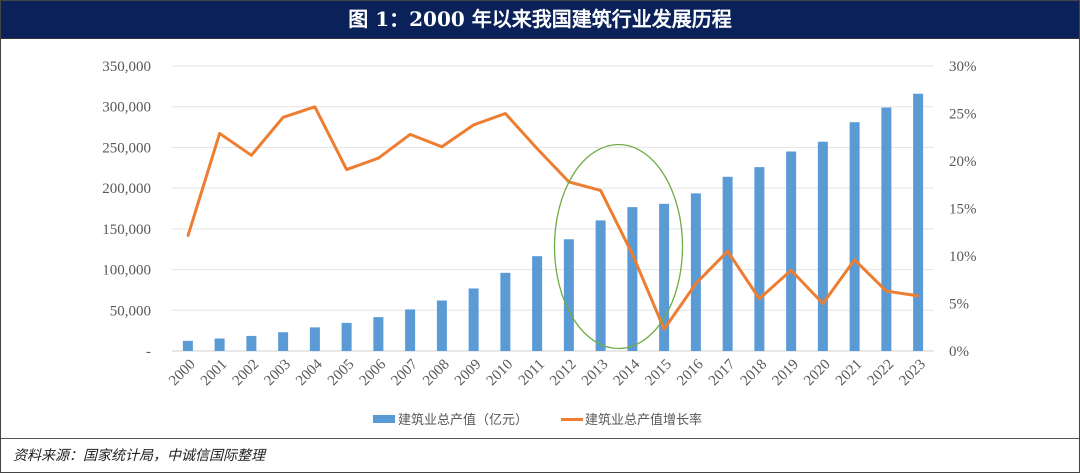 This screenshot has height=473, width=1080. What do you see at coordinates (126, 108) in the screenshot?
I see `left-tick-label: 300,000` at bounding box center [126, 108].